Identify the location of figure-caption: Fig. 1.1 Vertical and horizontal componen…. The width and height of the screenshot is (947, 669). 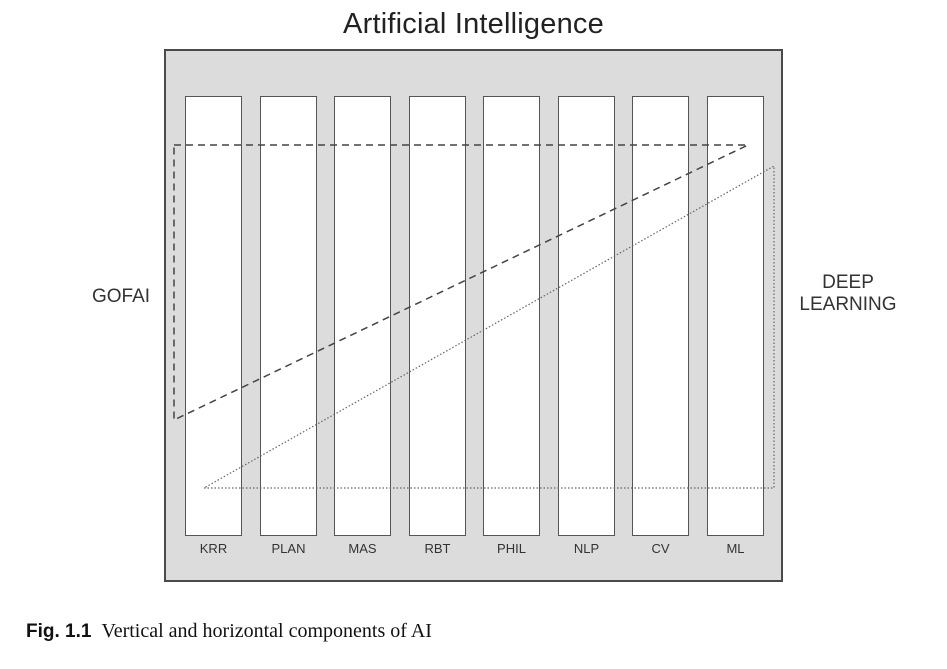
(229, 631).